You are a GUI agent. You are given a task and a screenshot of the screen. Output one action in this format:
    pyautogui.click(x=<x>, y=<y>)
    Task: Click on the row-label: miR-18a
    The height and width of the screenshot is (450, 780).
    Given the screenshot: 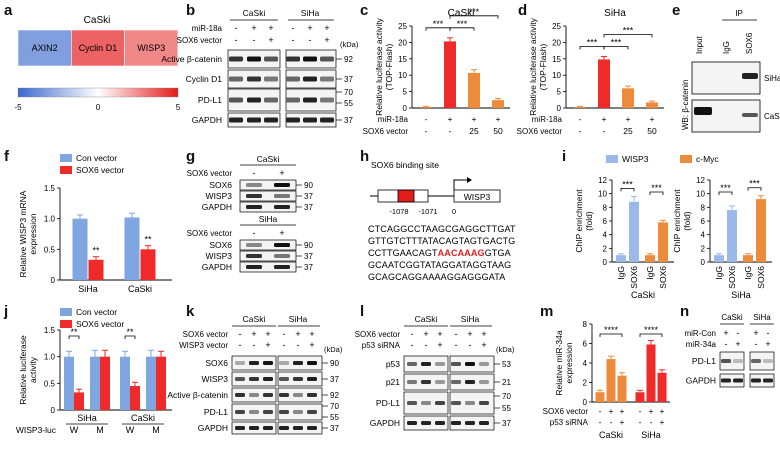 What is the action you would take?
    pyautogui.click(x=393, y=119)
    